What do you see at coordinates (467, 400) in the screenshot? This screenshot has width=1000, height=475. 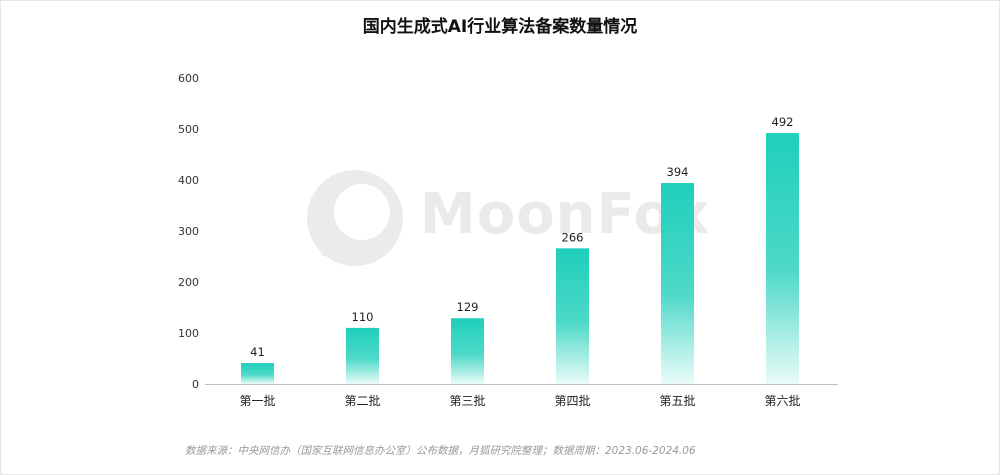 I see `x-tick-label: 第三批` at bounding box center [467, 400].